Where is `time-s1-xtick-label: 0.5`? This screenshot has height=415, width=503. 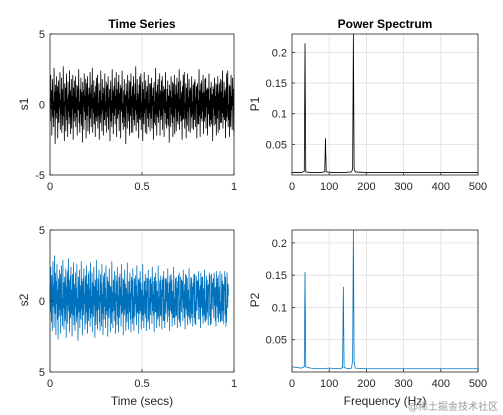
time-s1-xtick-label: 0.5 is located at coordinates (141, 187).